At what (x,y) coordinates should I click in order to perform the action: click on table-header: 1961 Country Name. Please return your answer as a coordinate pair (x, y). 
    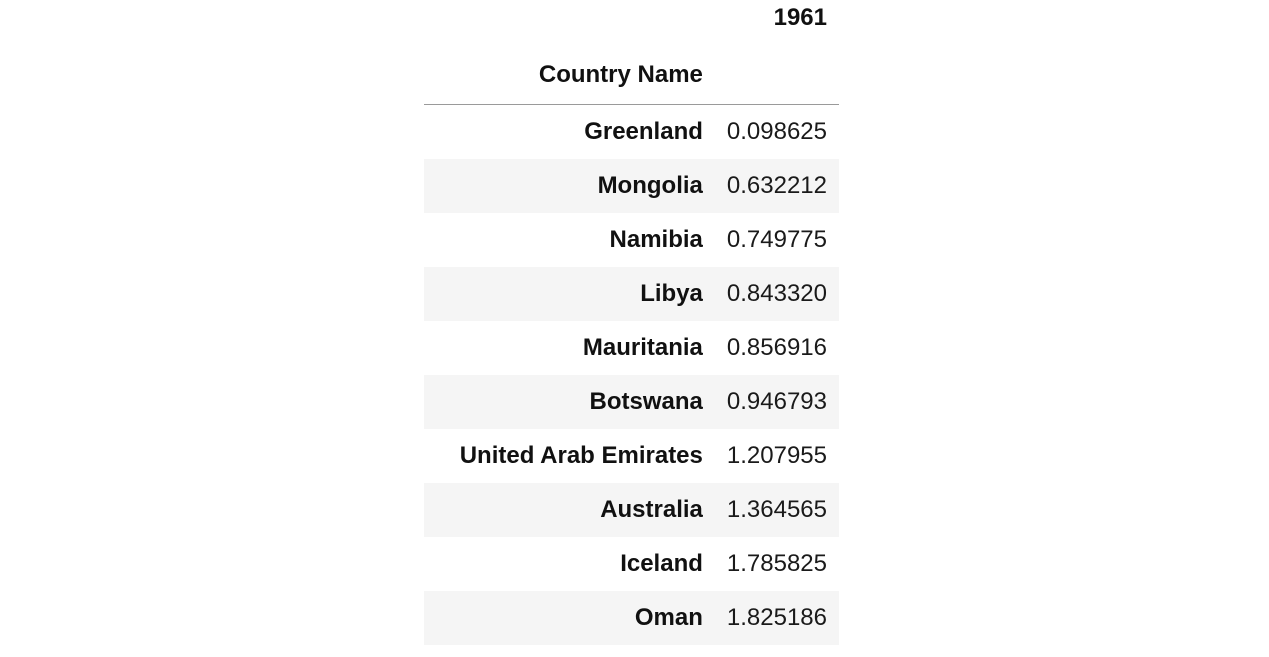
    Looking at the image, I should click on (631, 52).